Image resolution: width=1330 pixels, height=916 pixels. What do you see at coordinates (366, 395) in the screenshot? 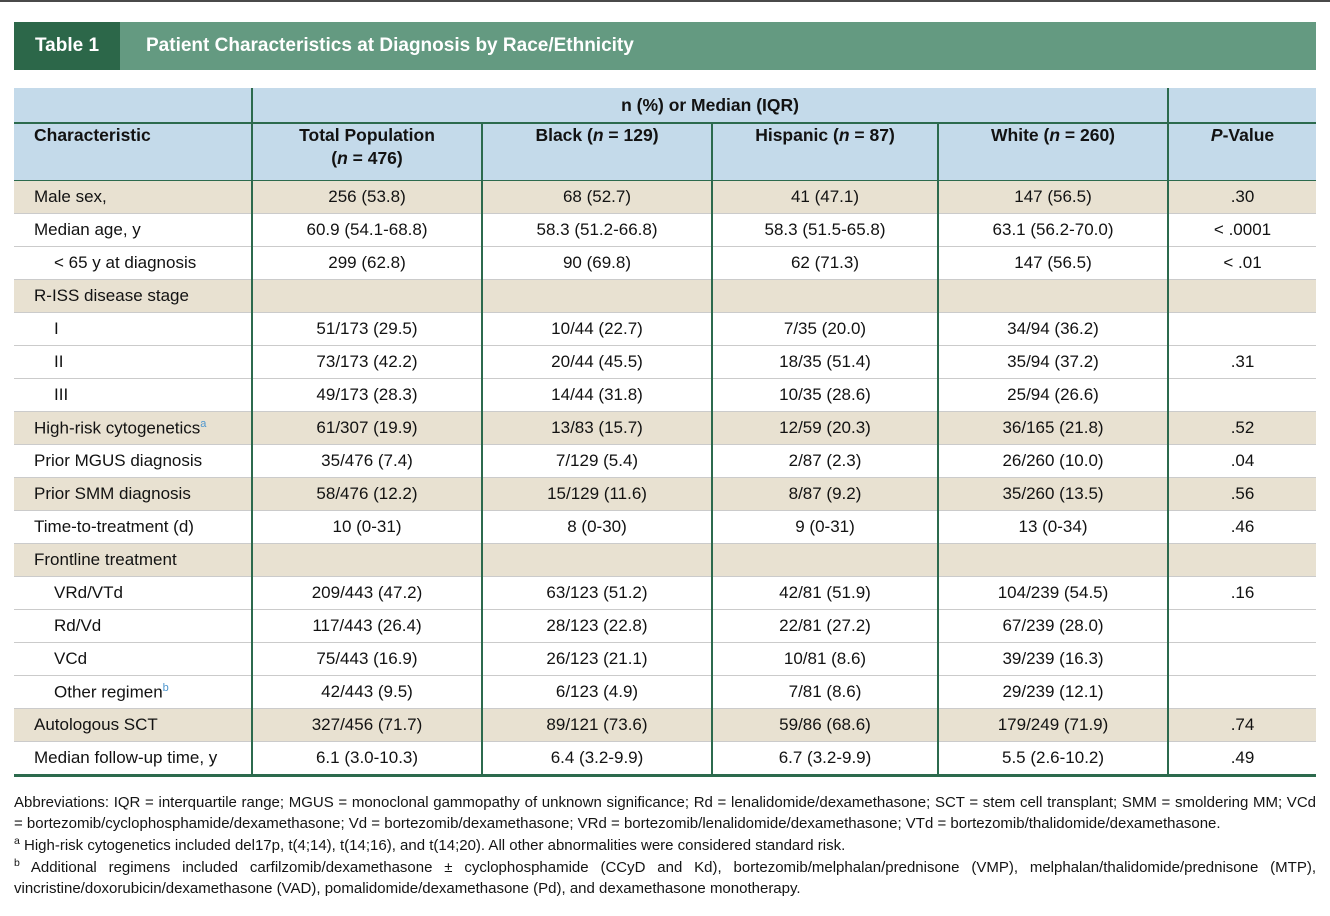
I see `cell: 49/173 (28.3)` at bounding box center [366, 395].